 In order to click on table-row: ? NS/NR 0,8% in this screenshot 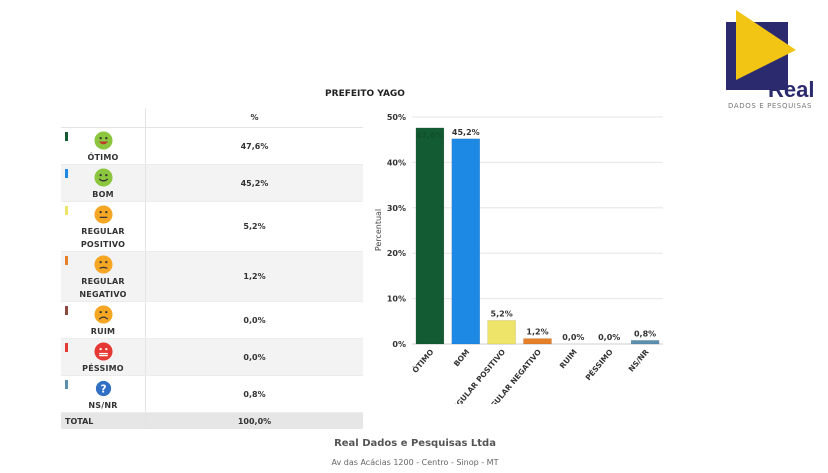, I will do `click(212, 394)`.